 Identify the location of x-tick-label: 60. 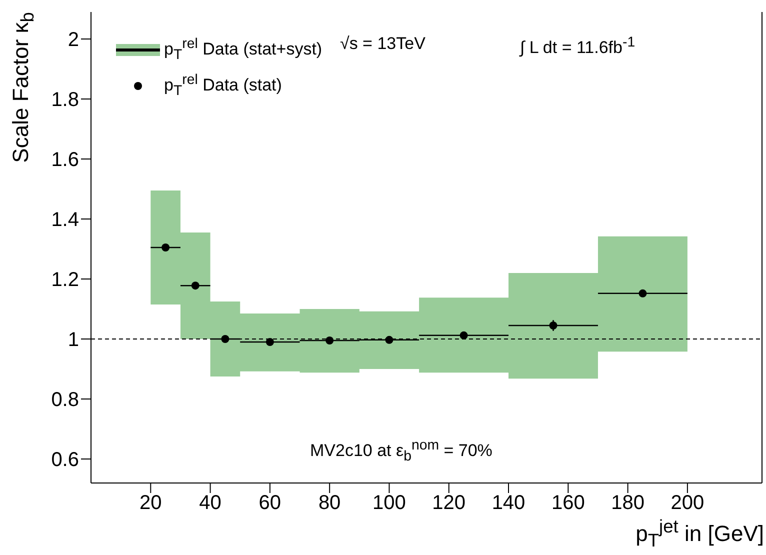
(270, 503).